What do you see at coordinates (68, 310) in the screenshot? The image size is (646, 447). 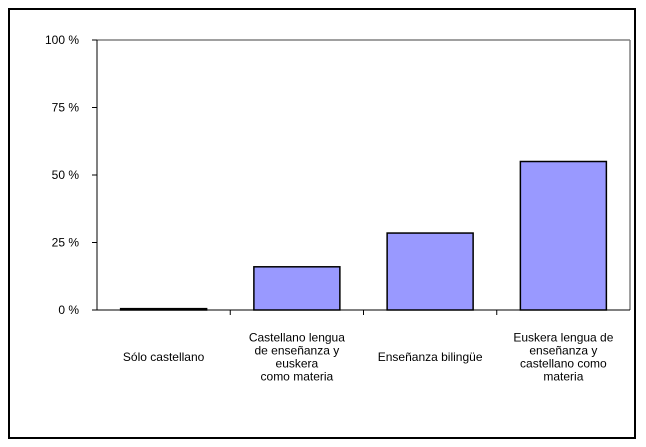 I see `y-tick-label: 0 %` at bounding box center [68, 310].